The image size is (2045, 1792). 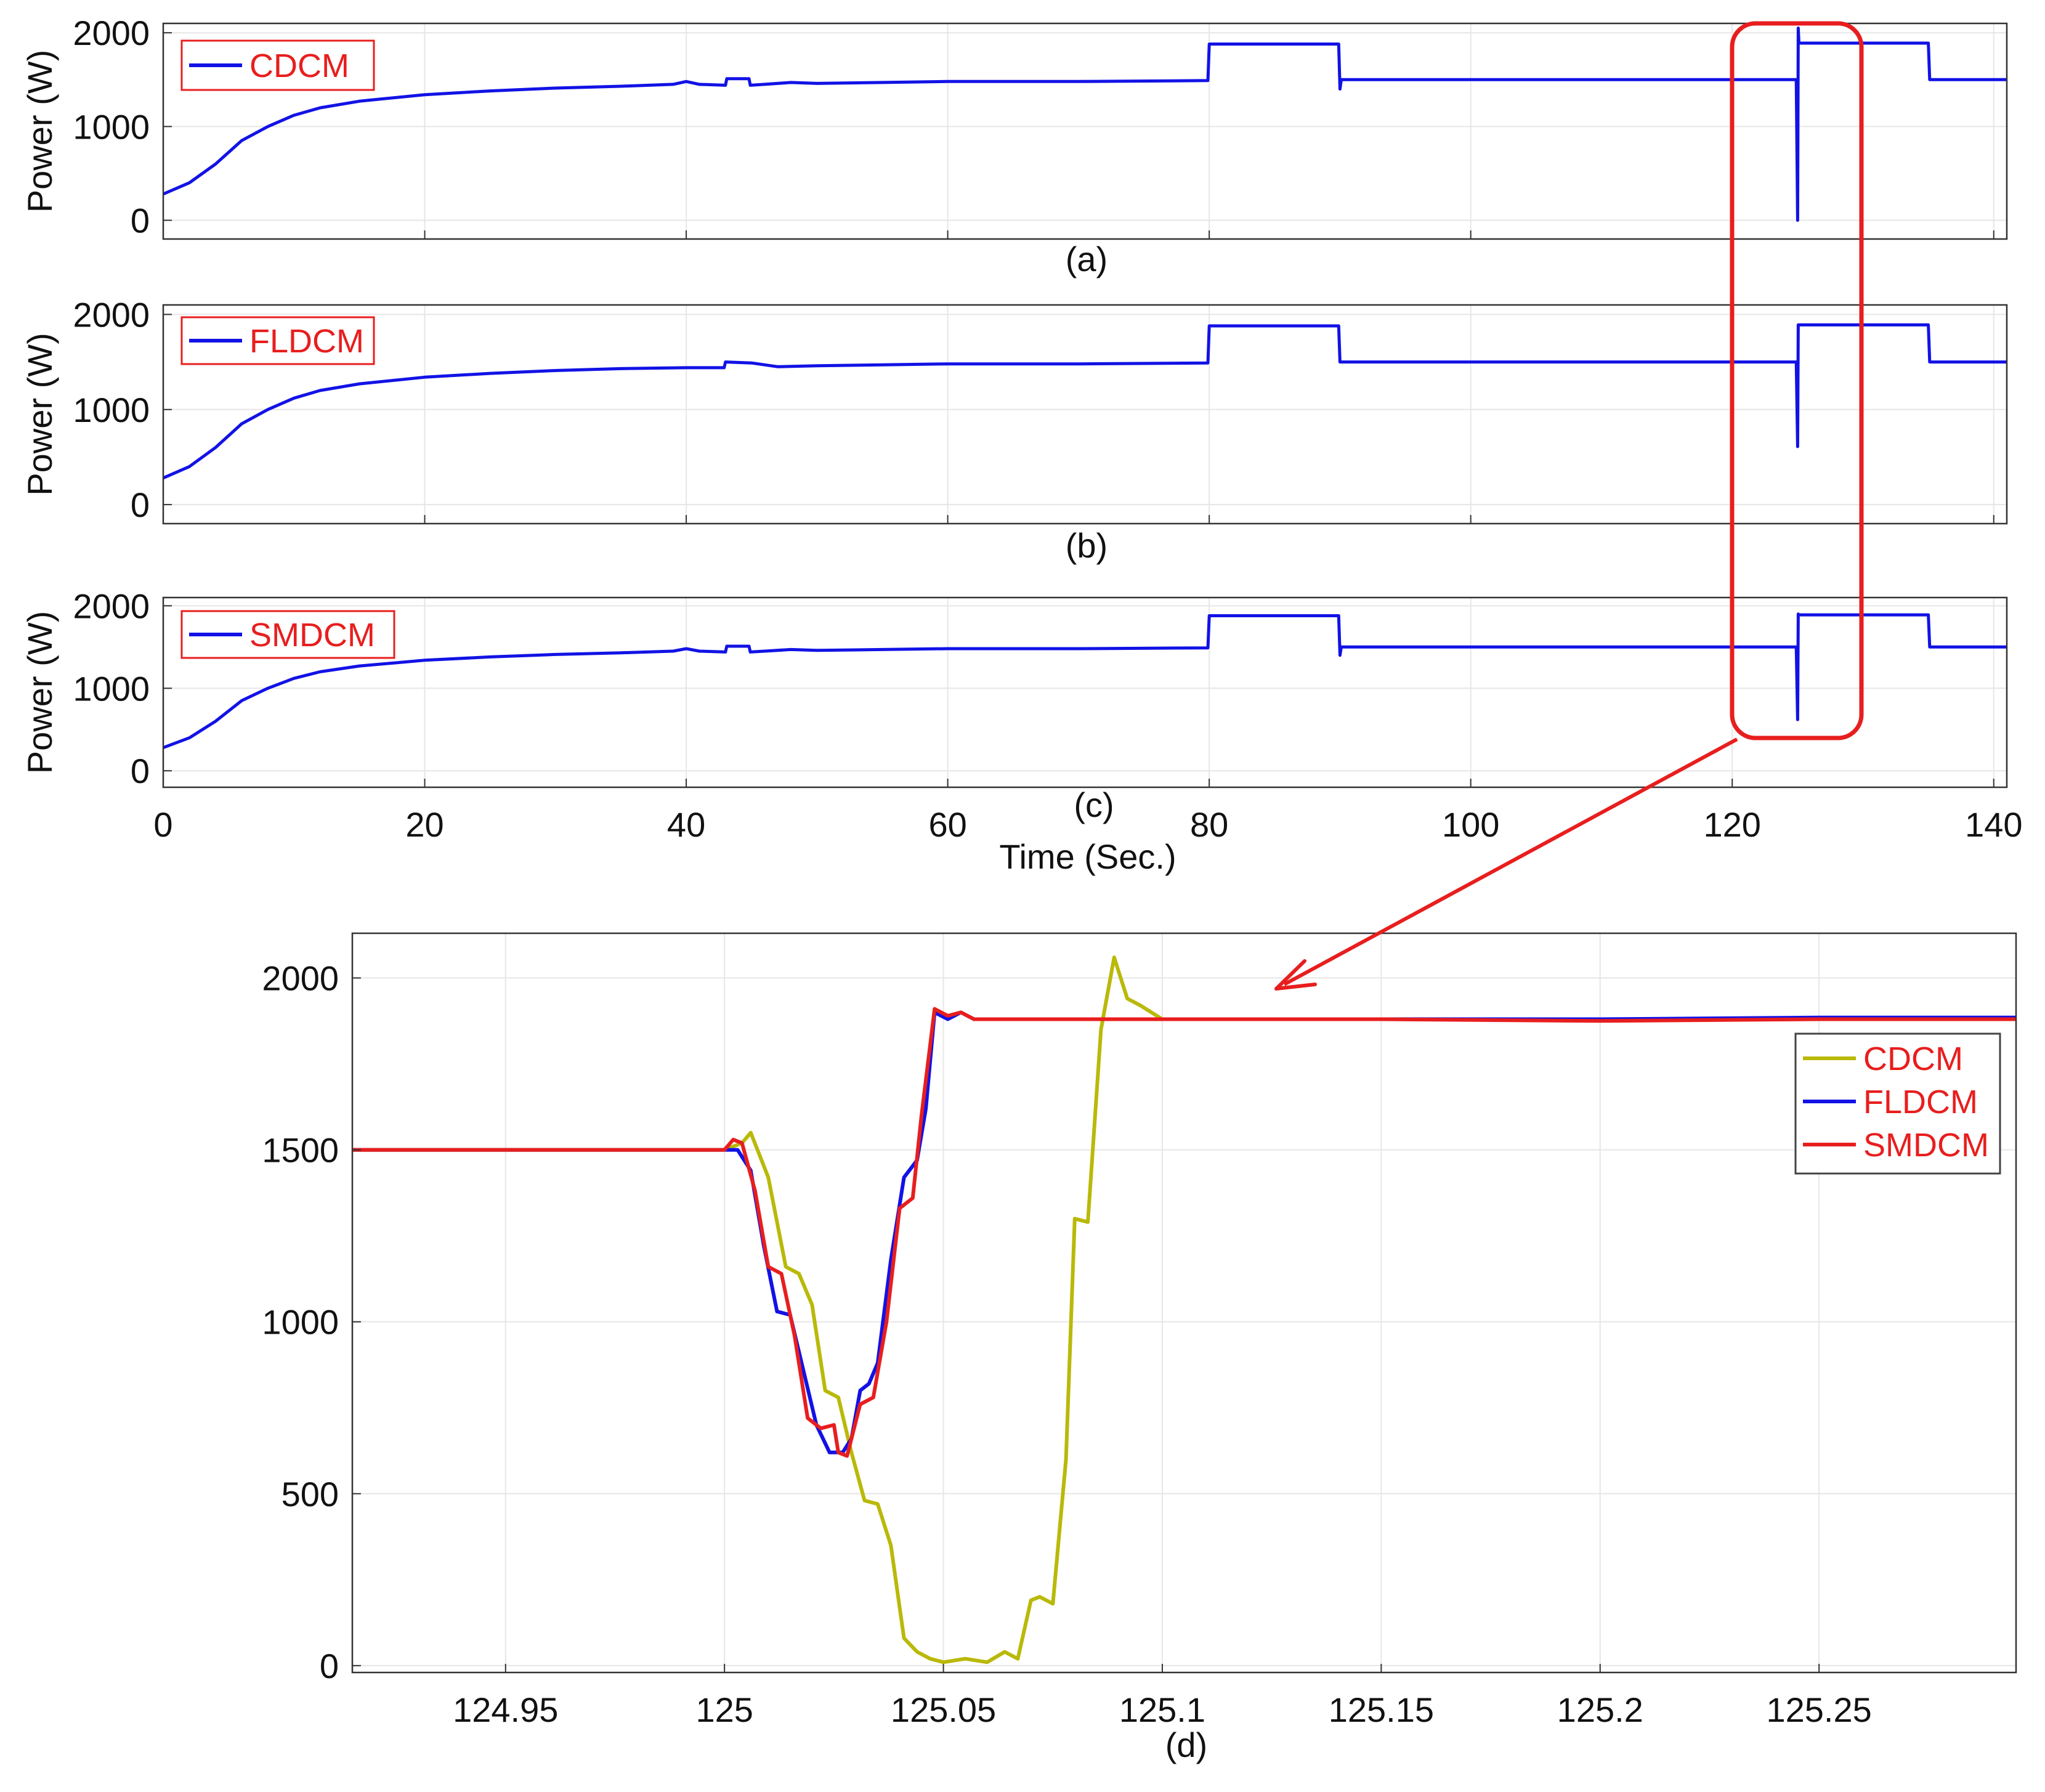 I want to click on panel-b-plot-area, so click(x=1085, y=414).